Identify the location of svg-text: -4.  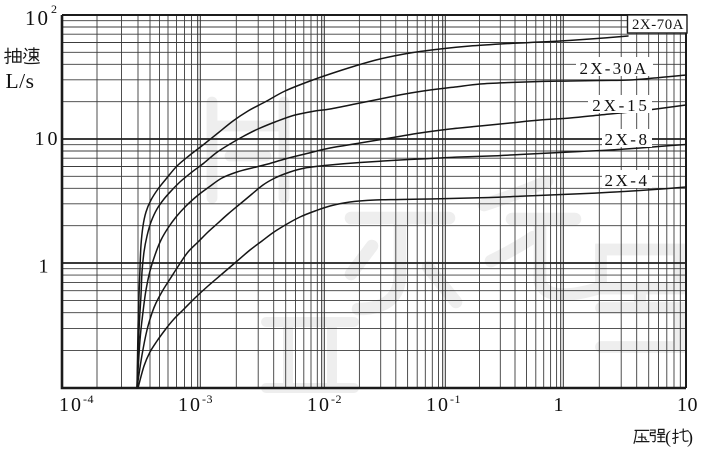
(88, 399).